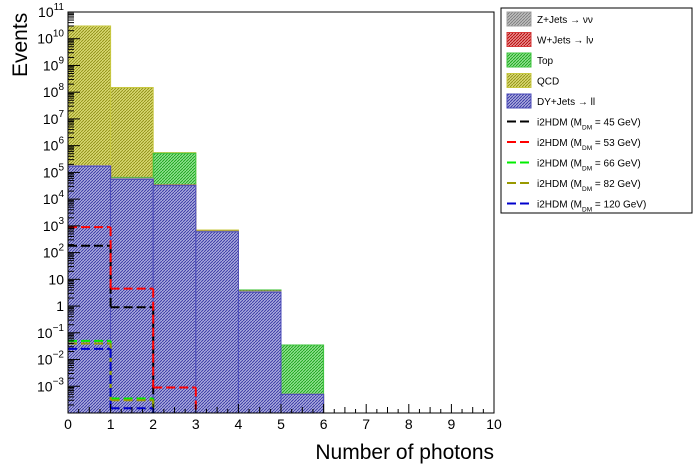 Image resolution: width=696 pixels, height=472 pixels. What do you see at coordinates (50, 38) in the screenshot?
I see `y-tick-label: 10¹⁰` at bounding box center [50, 38].